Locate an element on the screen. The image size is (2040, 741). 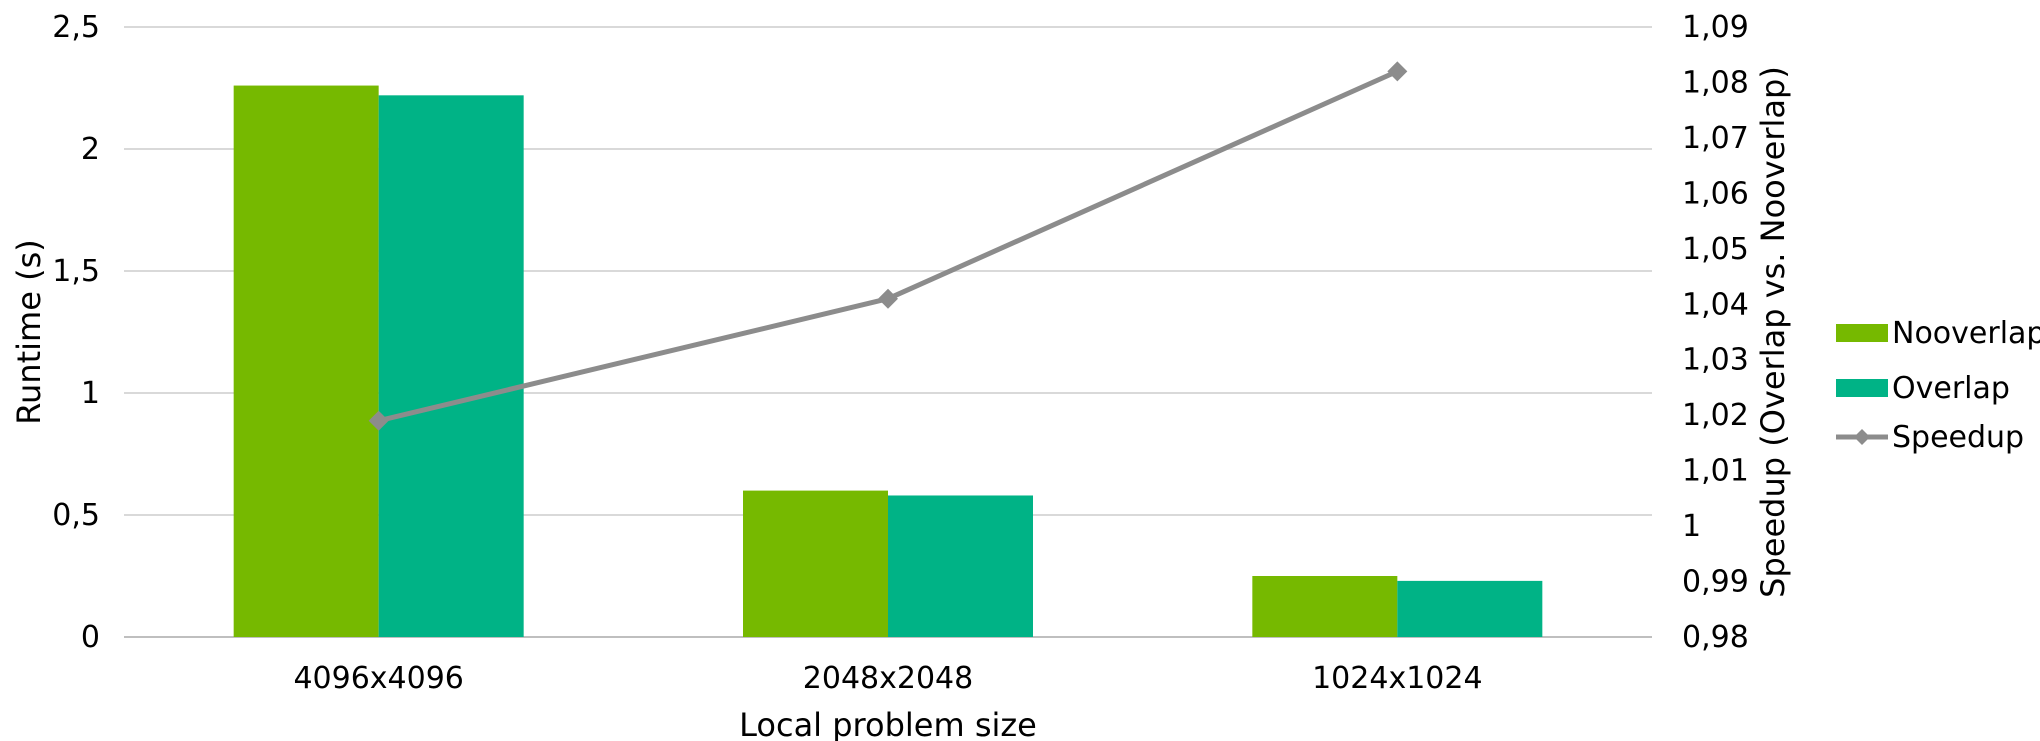
y2-axis-title: Speedup (Overlap vs. Nooverlap) is located at coordinates (1773, 332).